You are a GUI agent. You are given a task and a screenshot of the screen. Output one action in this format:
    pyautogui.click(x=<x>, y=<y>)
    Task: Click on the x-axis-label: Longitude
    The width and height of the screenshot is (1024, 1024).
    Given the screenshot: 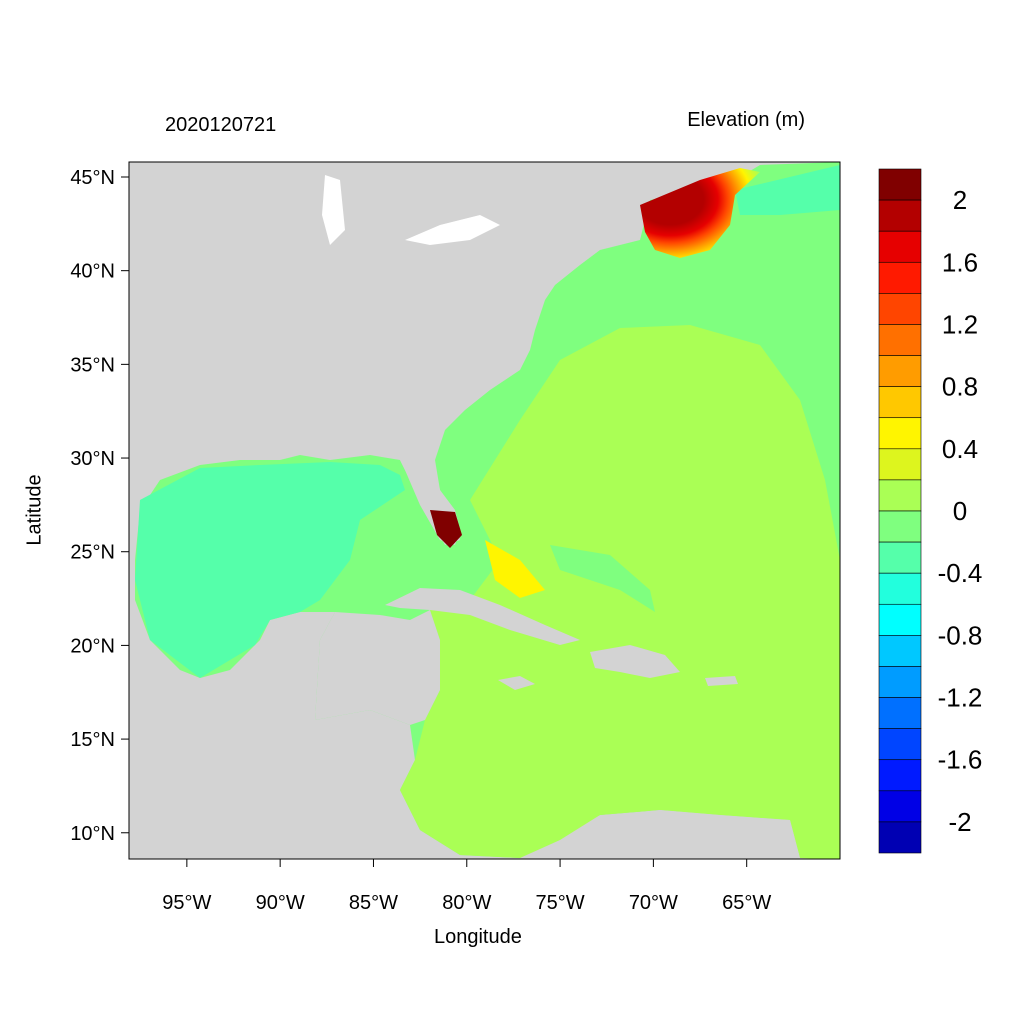 What is the action you would take?
    pyautogui.click(x=478, y=937)
    